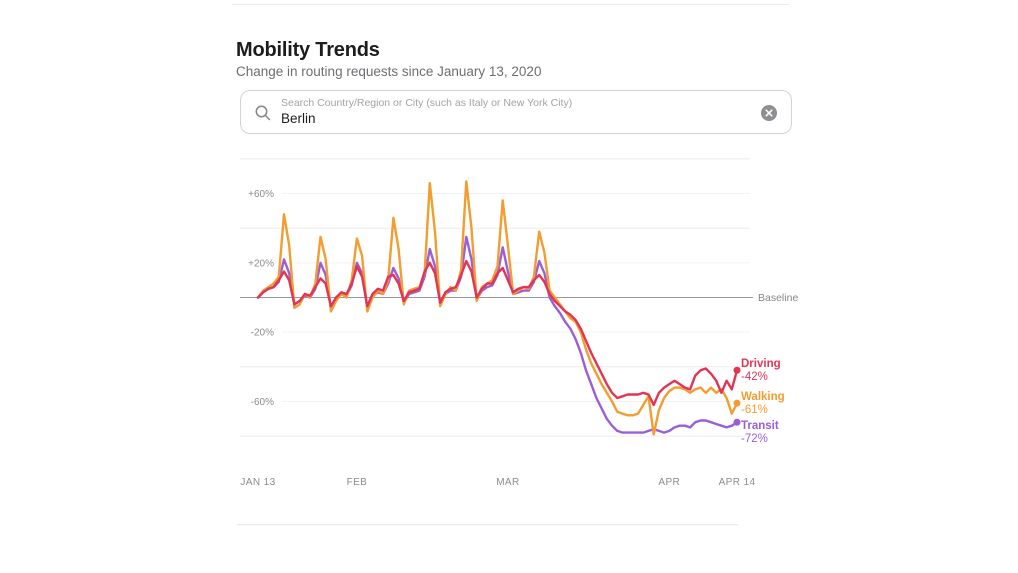 The width and height of the screenshot is (1018, 573). I want to click on legend-driving: Driving -42%, so click(776, 371).